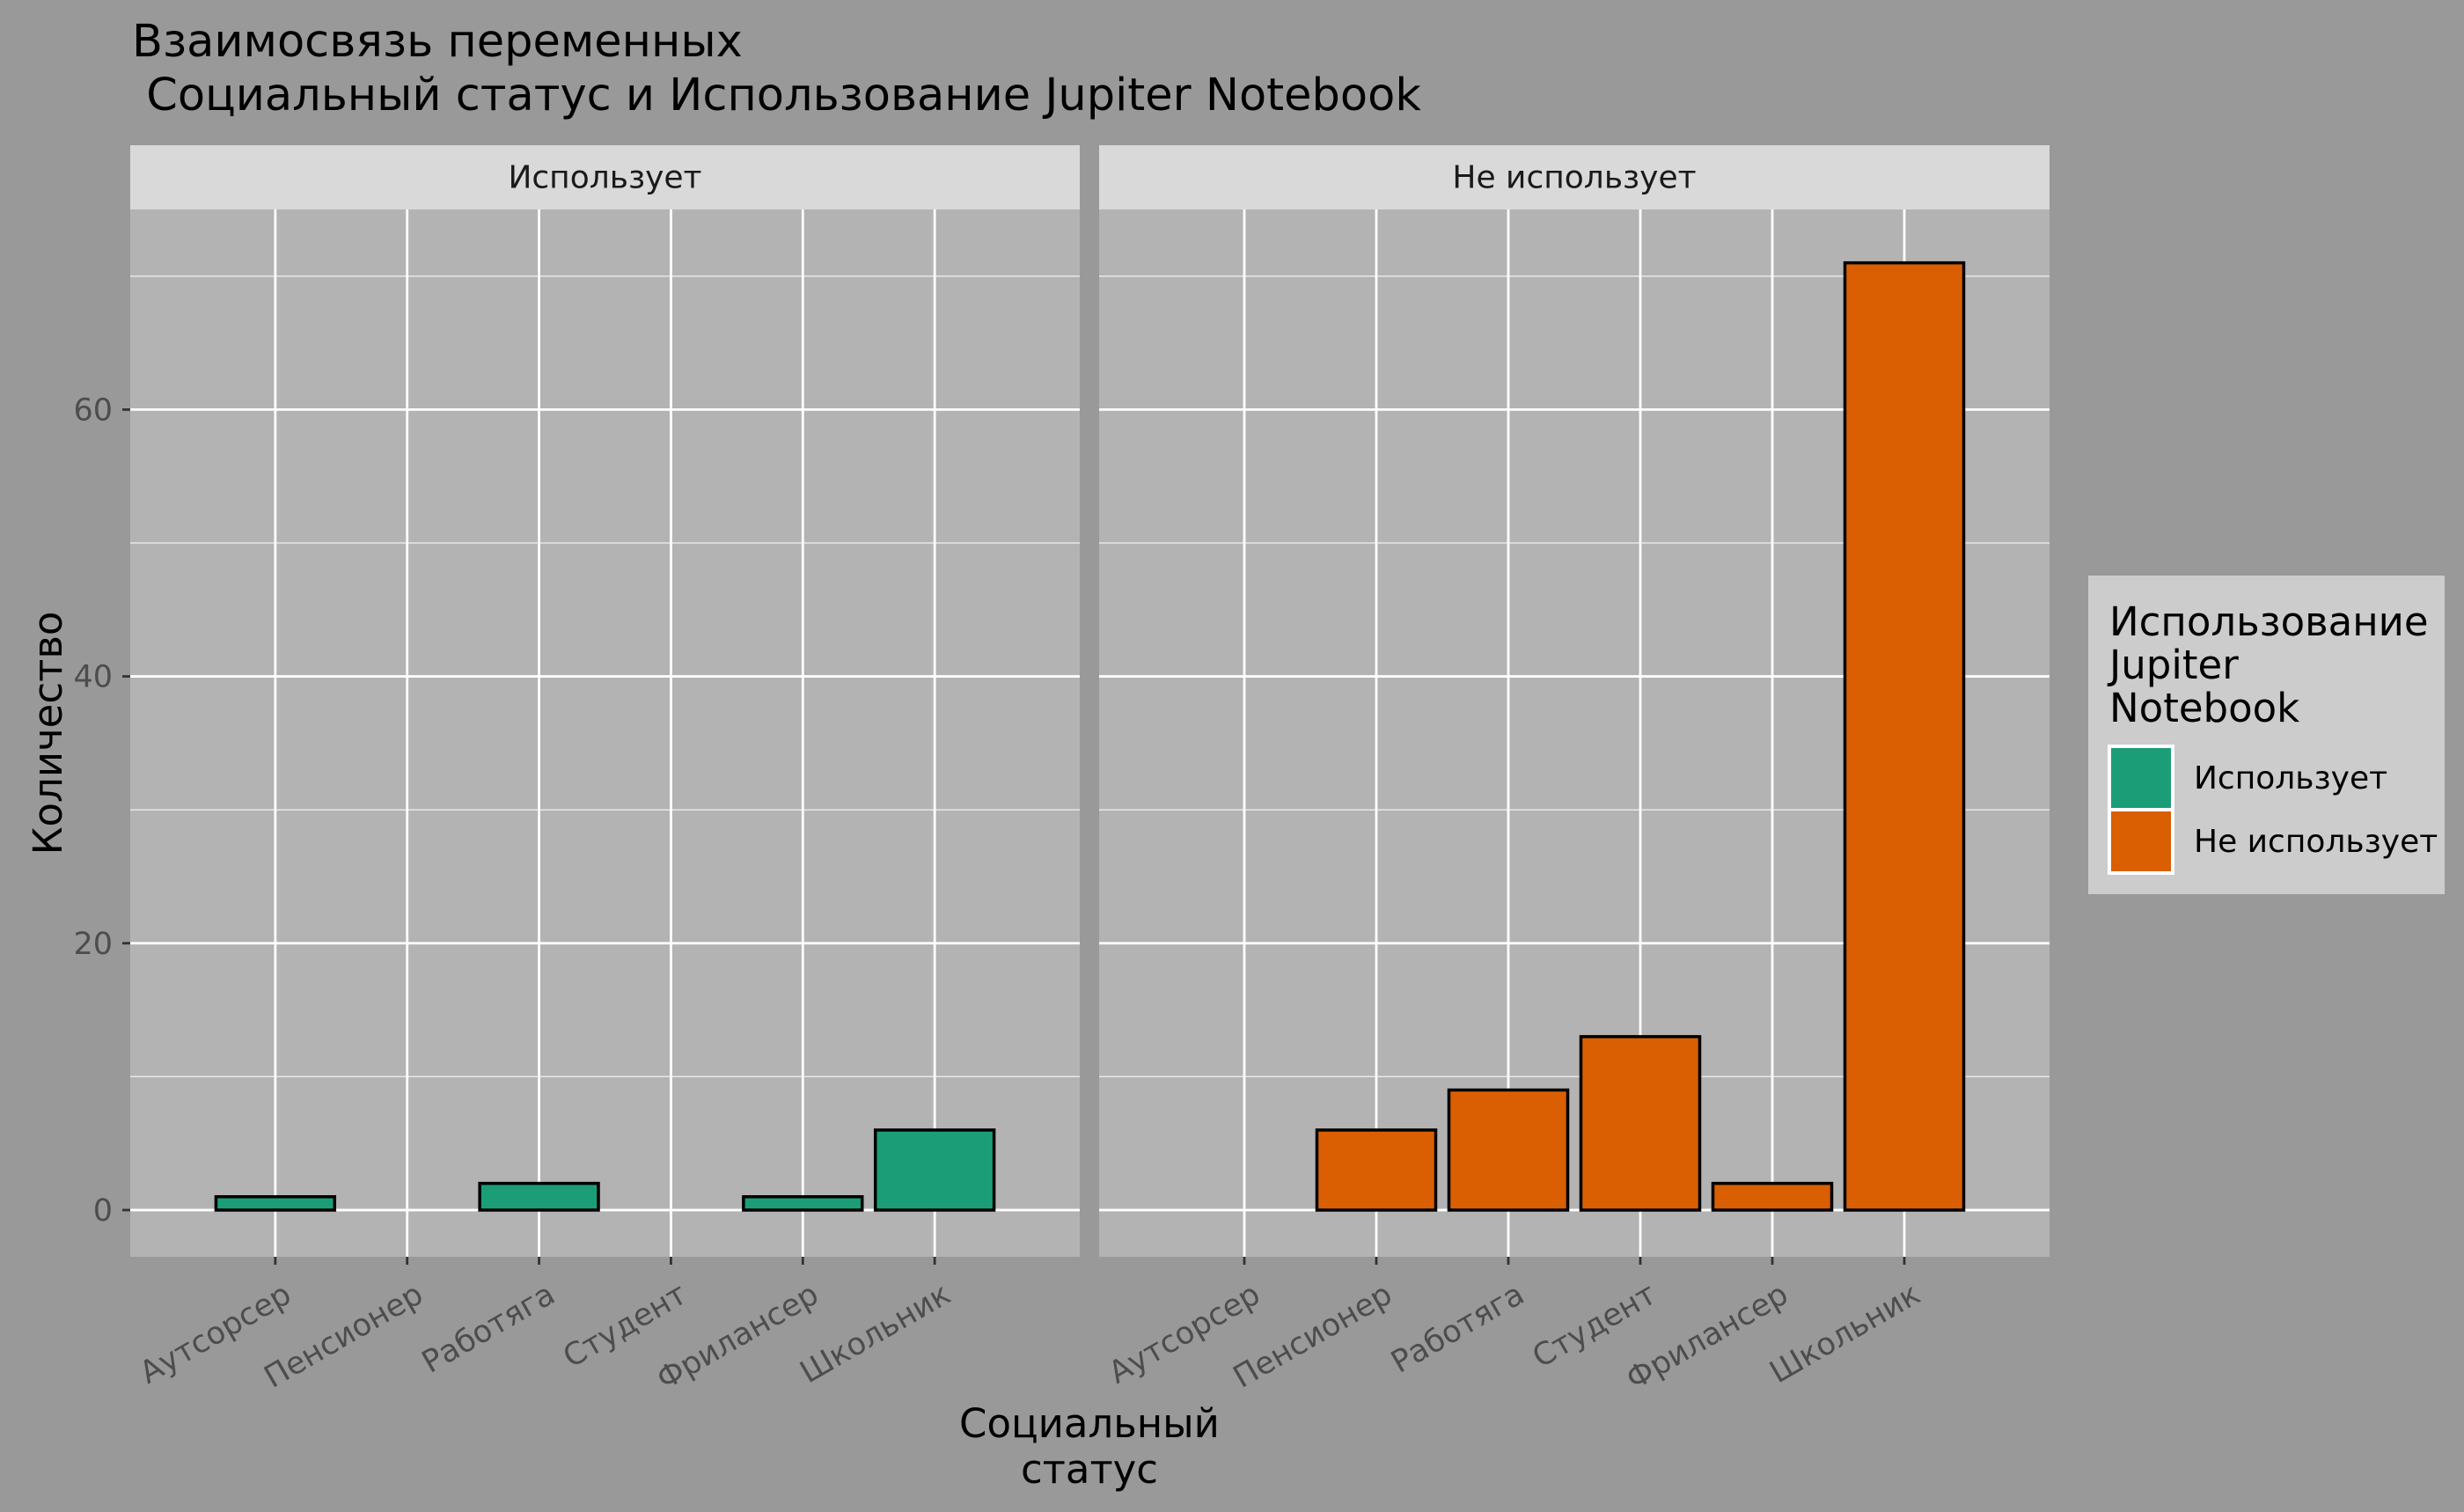 This screenshot has width=2464, height=1512. What do you see at coordinates (1090, 1446) in the screenshot?
I see `x-axis-title: Социальный статус` at bounding box center [1090, 1446].